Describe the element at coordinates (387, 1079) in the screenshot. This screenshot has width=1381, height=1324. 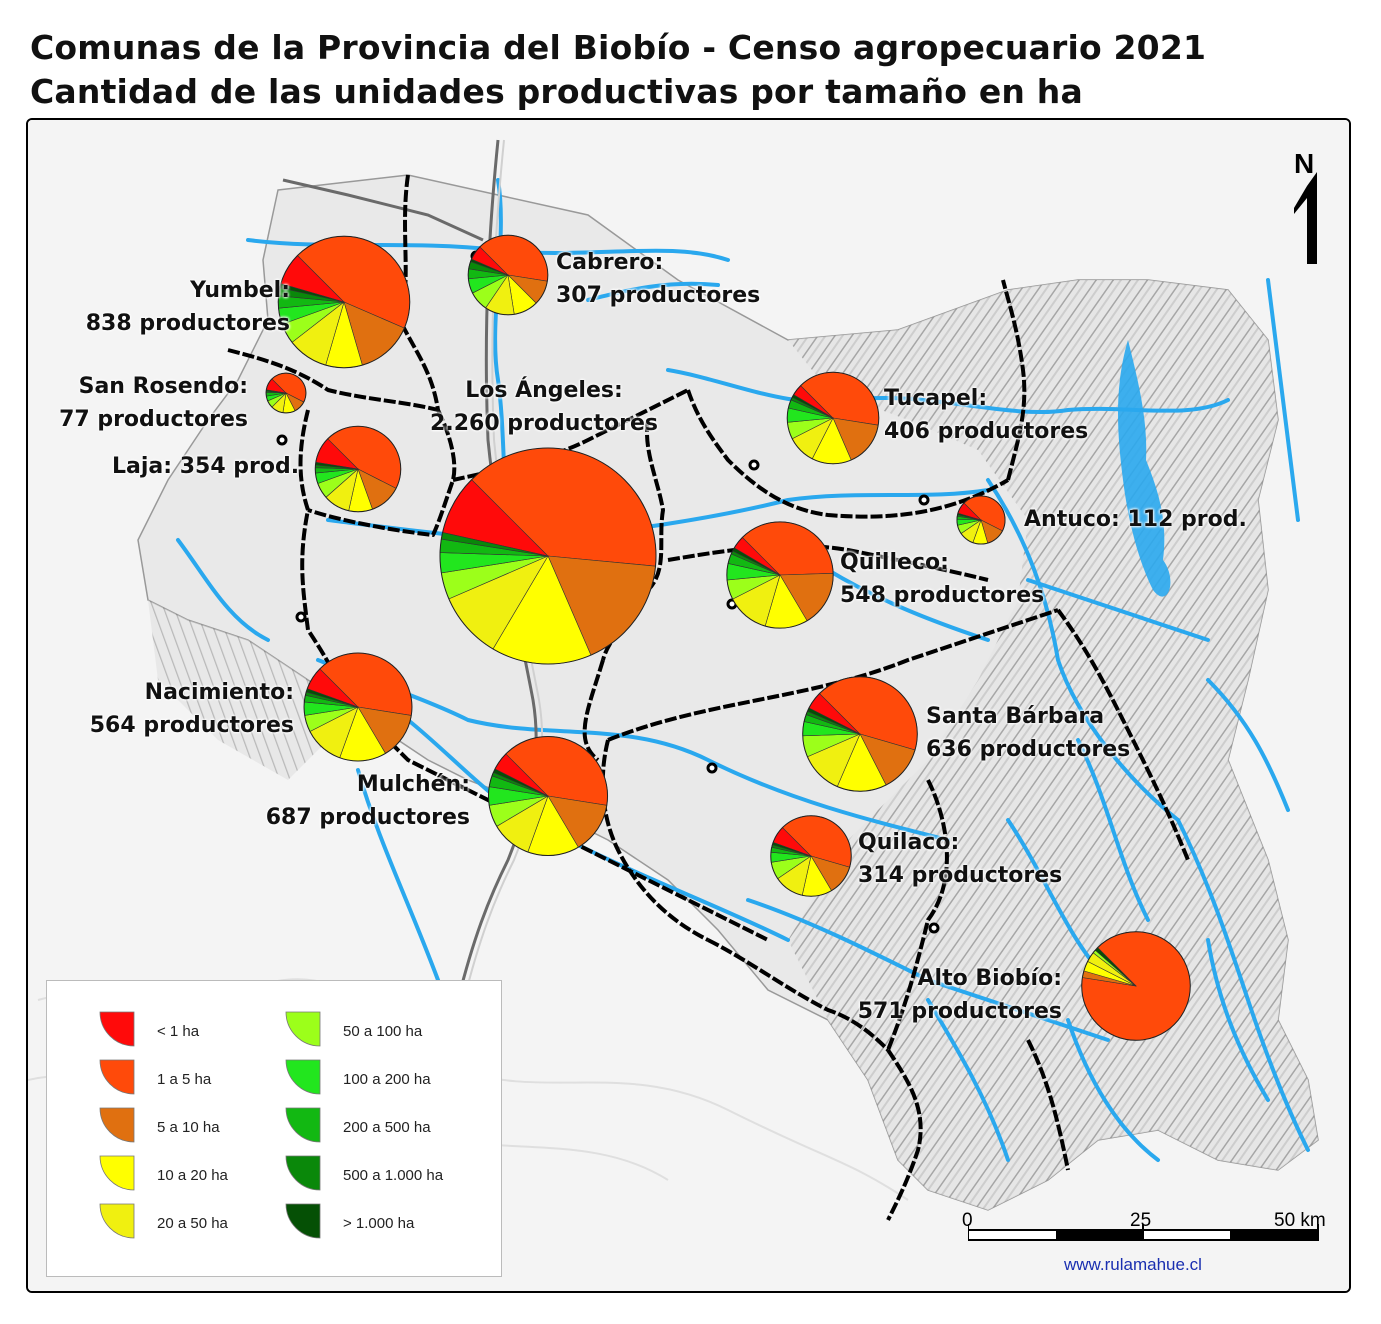
I see `legend-label: 100 a 200 ha` at that location.